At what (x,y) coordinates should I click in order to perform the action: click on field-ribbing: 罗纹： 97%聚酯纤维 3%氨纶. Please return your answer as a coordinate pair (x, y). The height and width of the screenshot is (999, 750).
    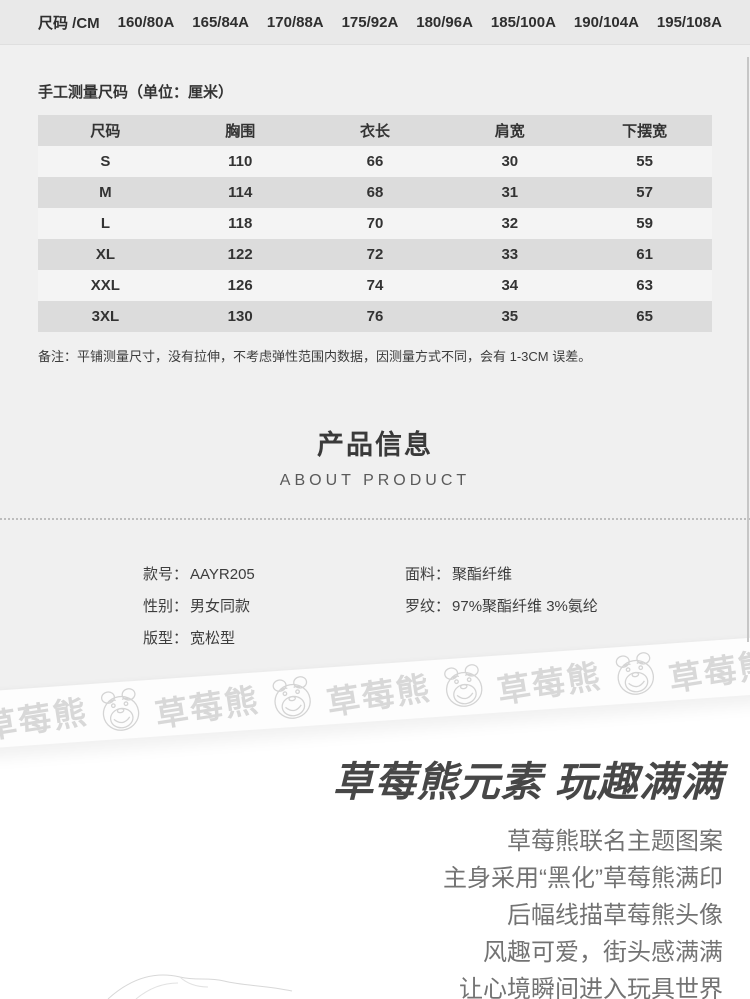
    Looking at the image, I should click on (577, 605).